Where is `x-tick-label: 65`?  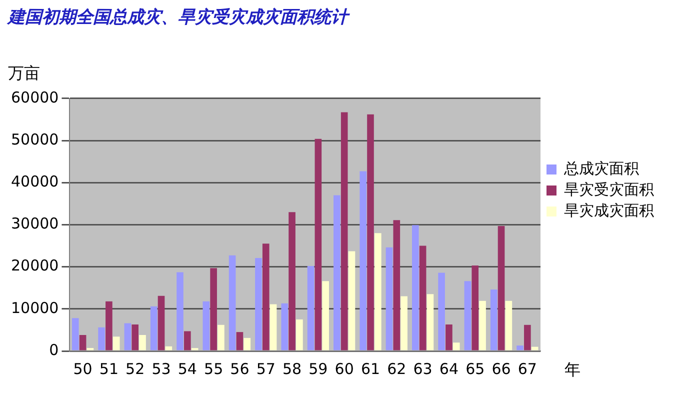
x-tick-label: 65 is located at coordinates (475, 369).